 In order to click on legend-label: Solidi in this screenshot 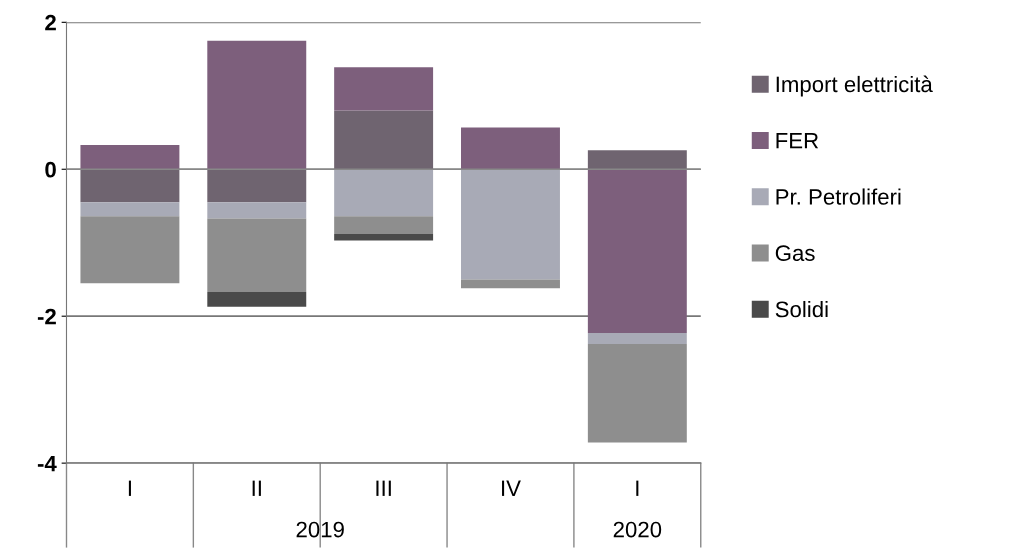, I will do `click(801, 309)`.